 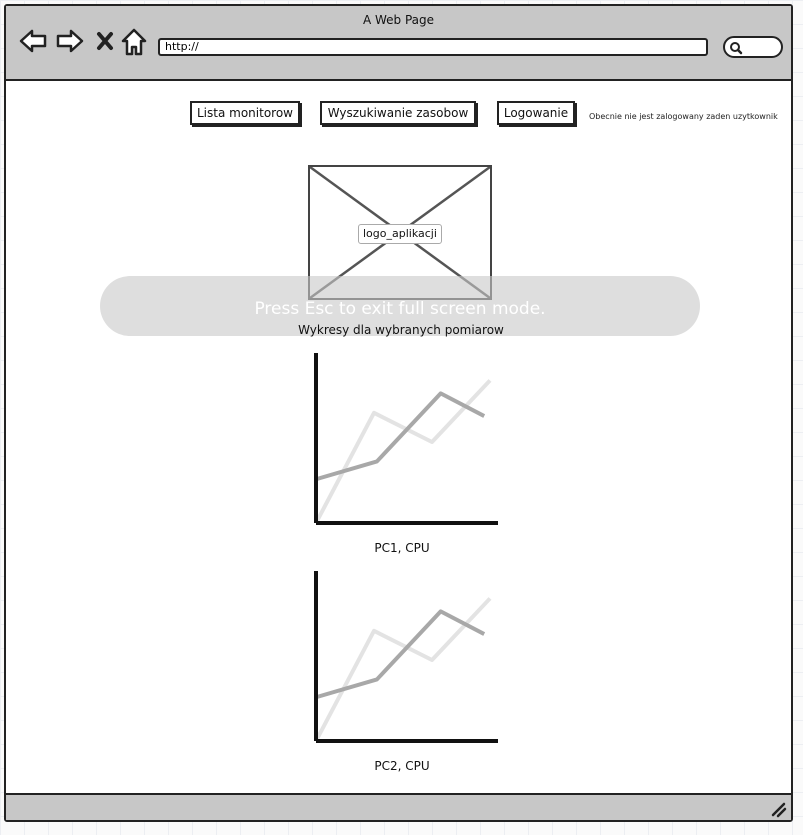 What do you see at coordinates (402, 766) in the screenshot?
I see `chart-caption-pc2: PC2, CPU` at bounding box center [402, 766].